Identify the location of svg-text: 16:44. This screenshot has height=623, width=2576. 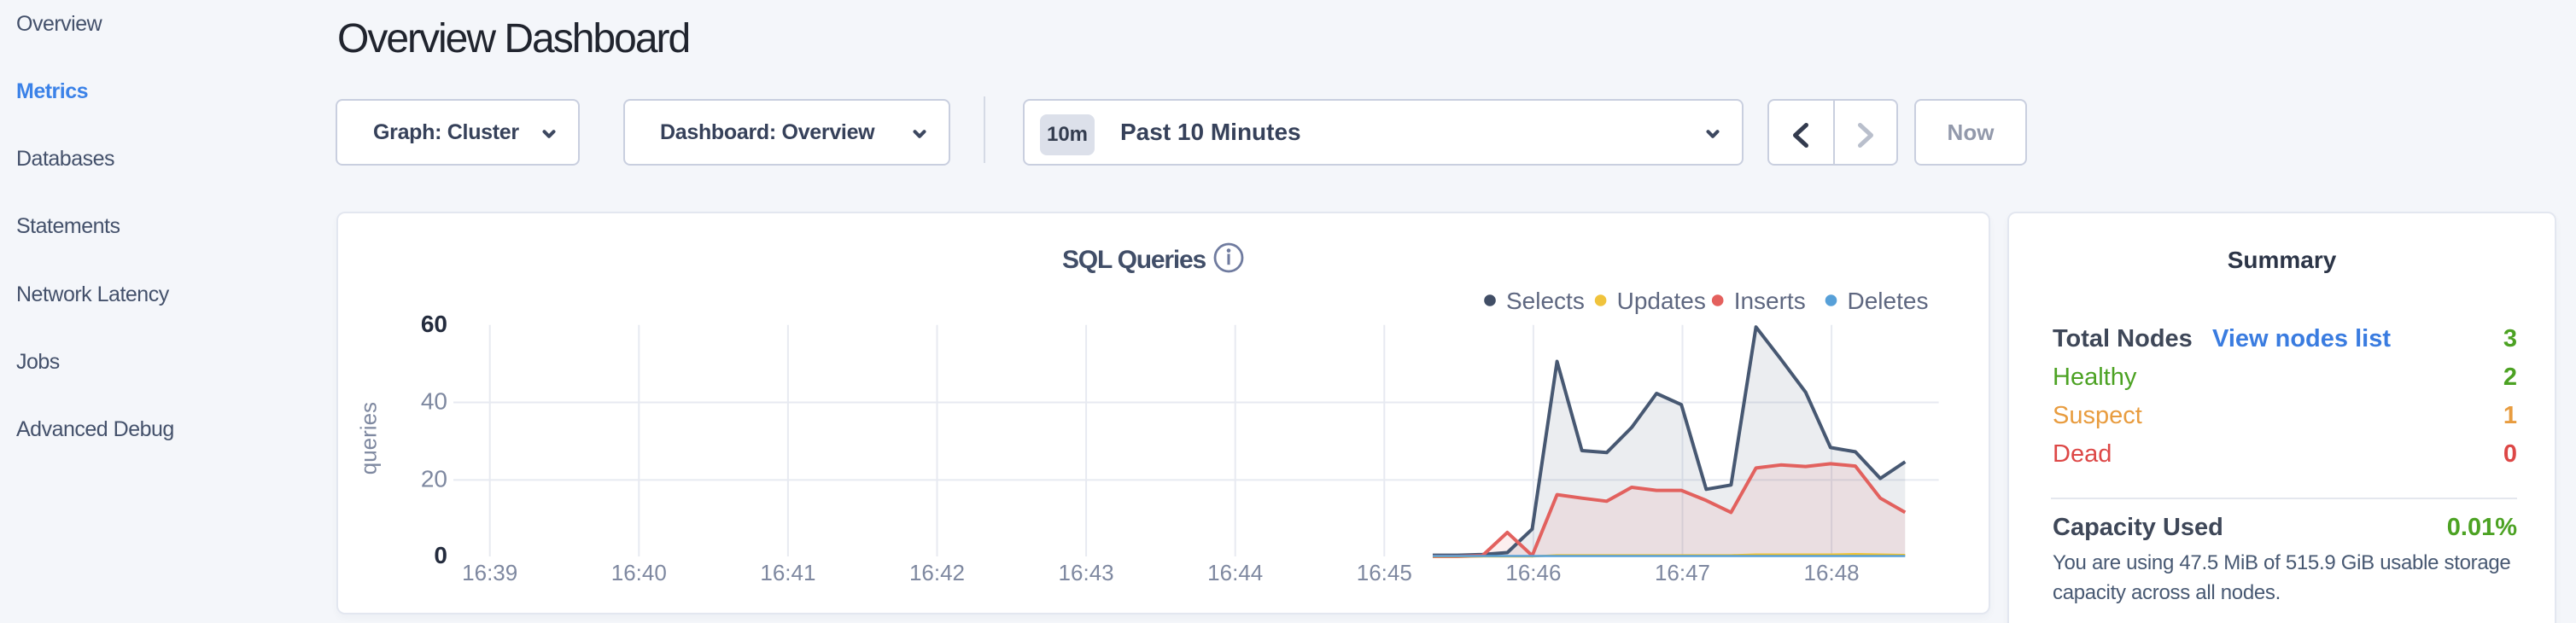
(1235, 572).